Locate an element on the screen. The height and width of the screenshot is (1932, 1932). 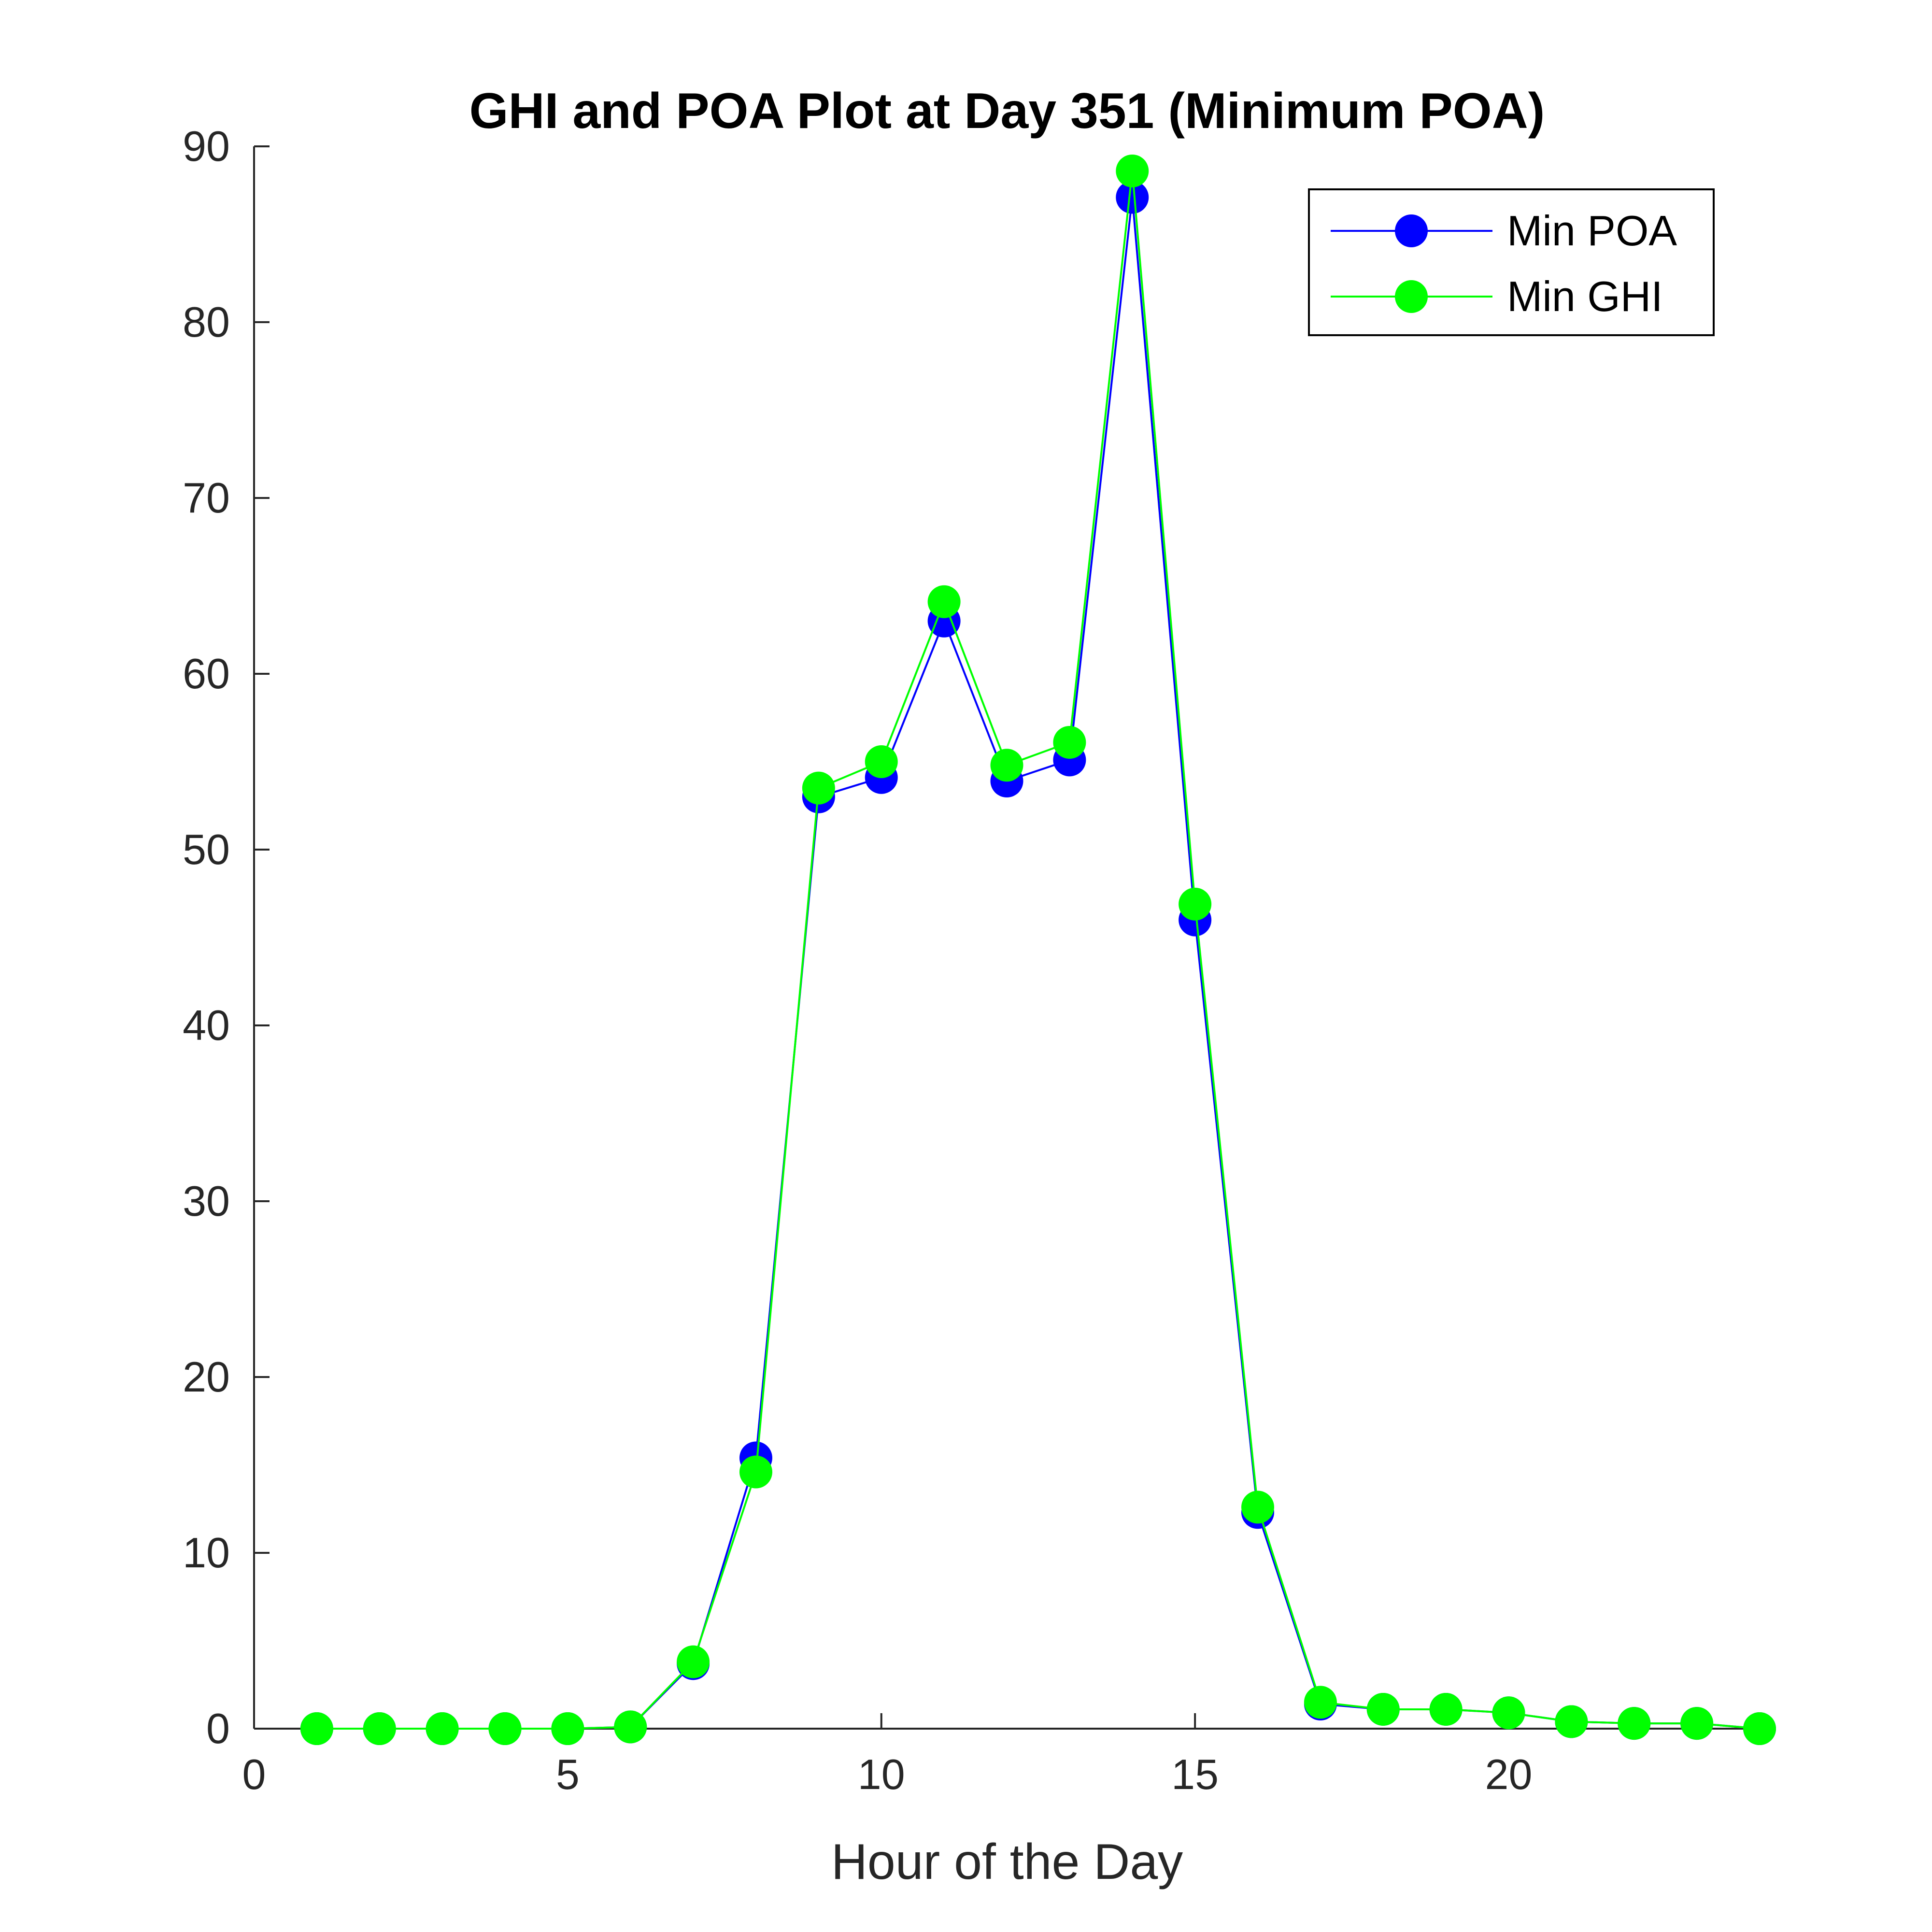
legend-box is located at coordinates (1511, 262).